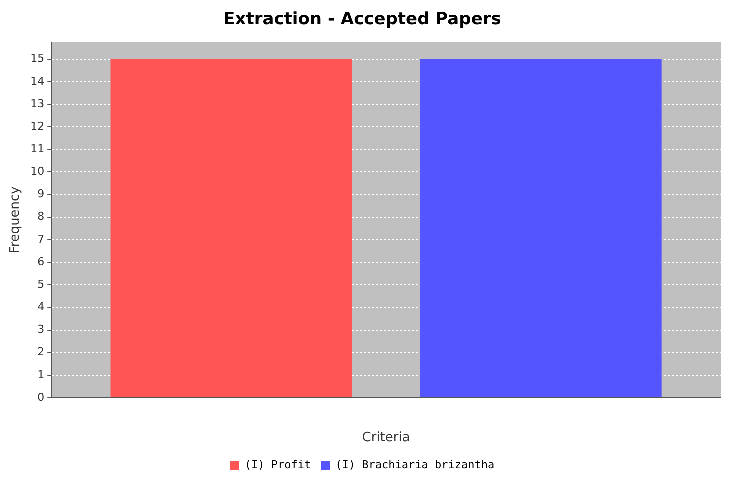 The width and height of the screenshot is (731, 483). What do you see at coordinates (41, 307) in the screenshot?
I see `y-tick-label: 4` at bounding box center [41, 307].